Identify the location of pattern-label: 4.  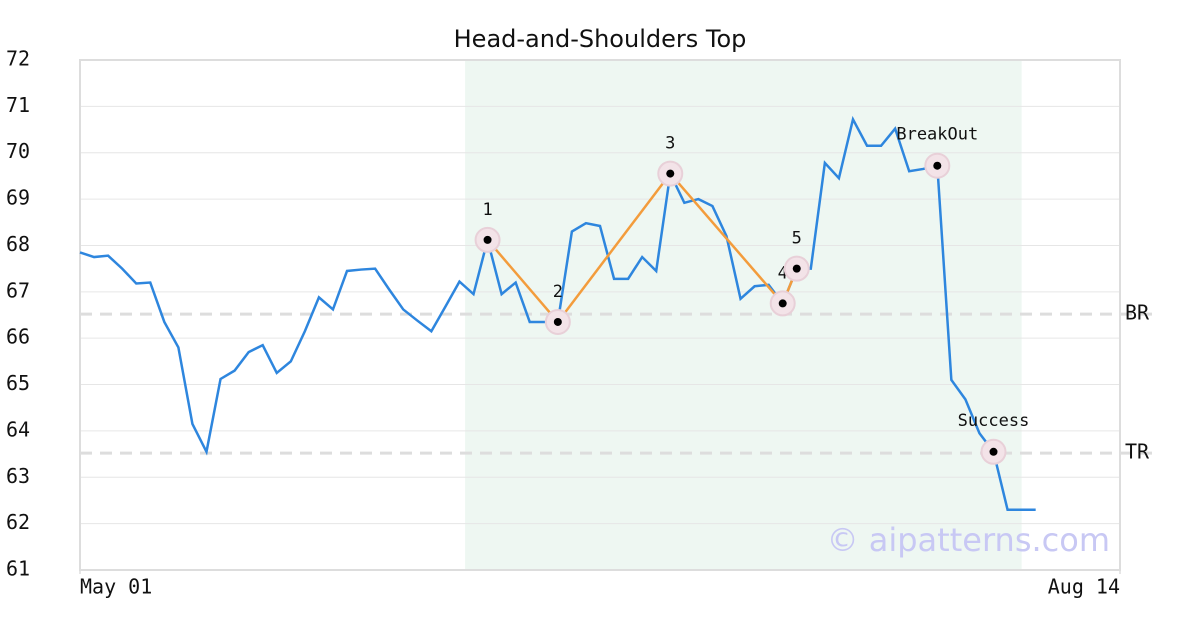
(783, 273).